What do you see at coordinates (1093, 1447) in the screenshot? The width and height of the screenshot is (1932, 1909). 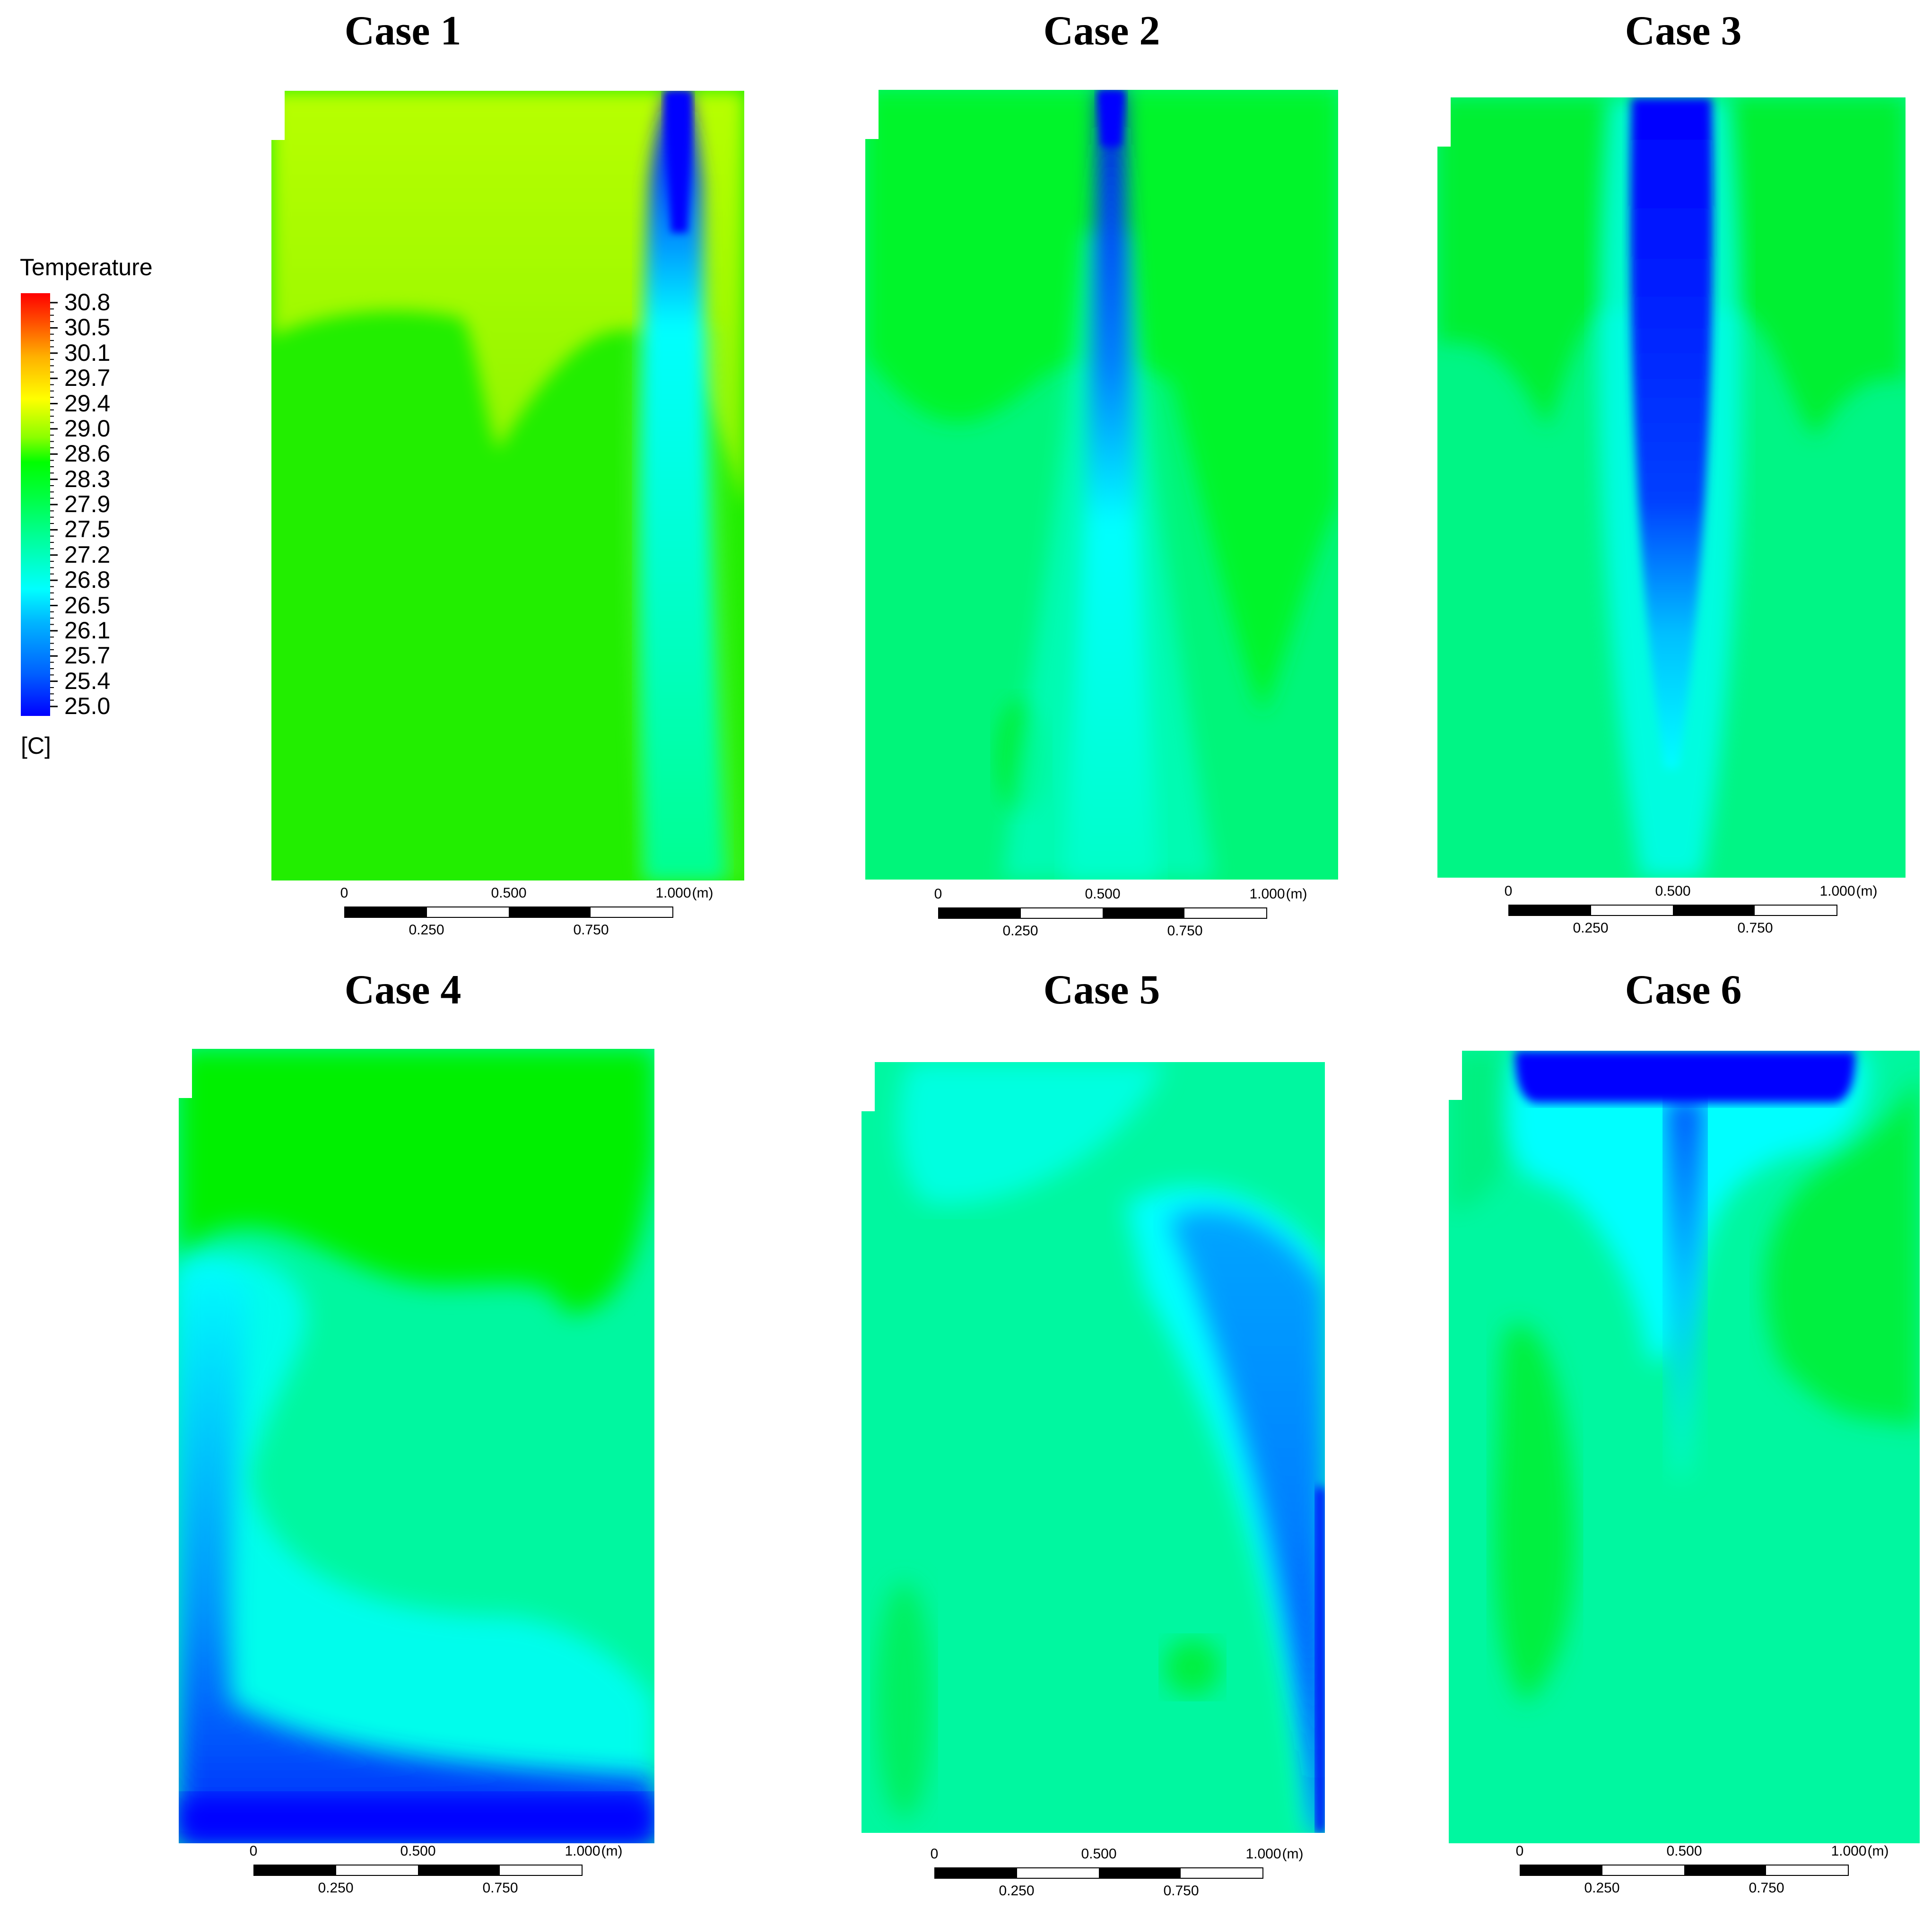 I see `case-5-contour` at bounding box center [1093, 1447].